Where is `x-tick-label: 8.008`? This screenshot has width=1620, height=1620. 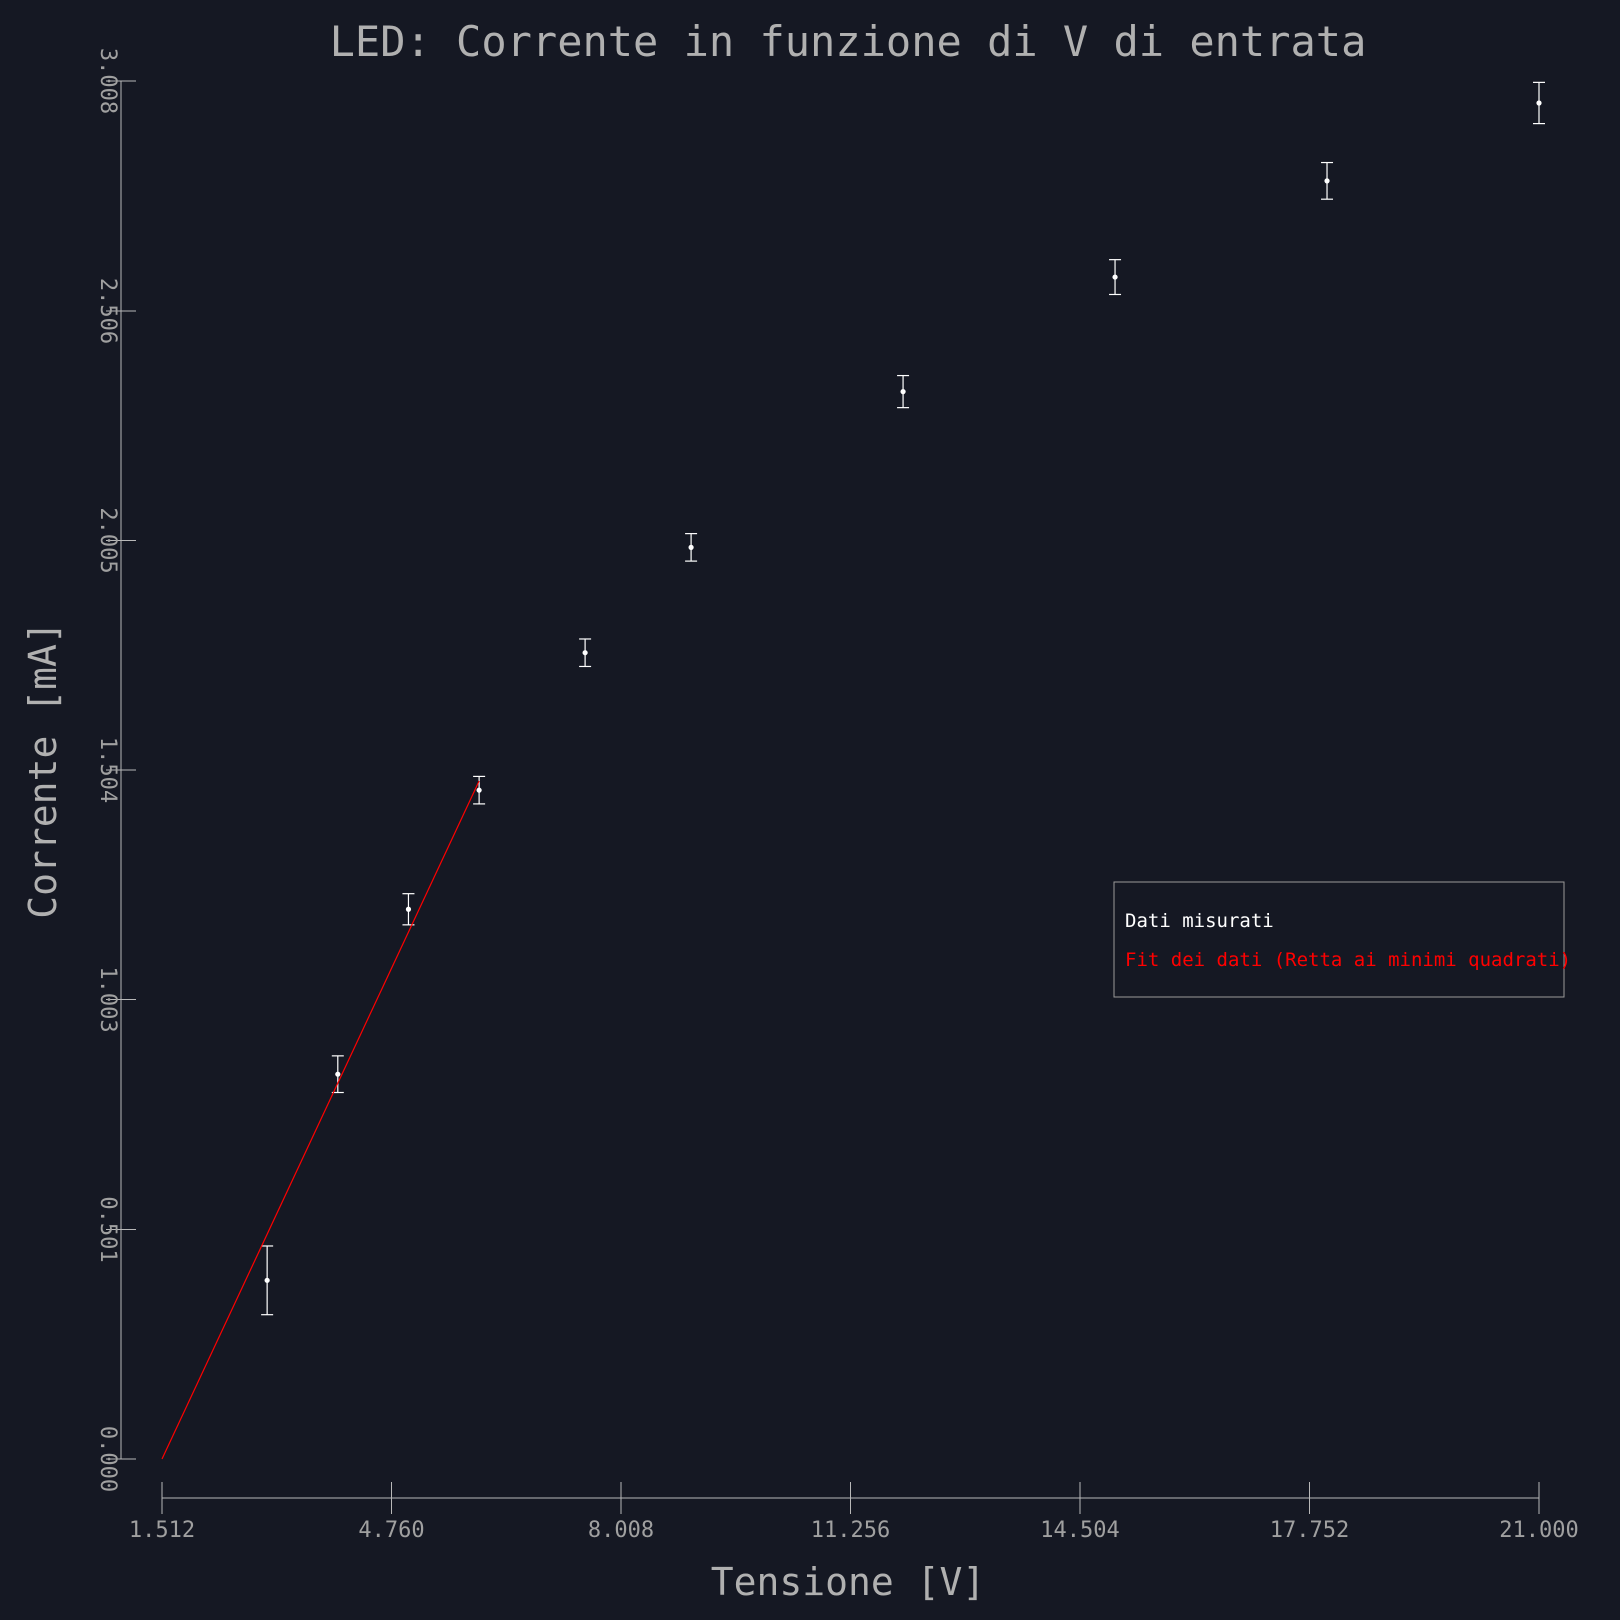
x-tick-label: 8.008 is located at coordinates (621, 1530).